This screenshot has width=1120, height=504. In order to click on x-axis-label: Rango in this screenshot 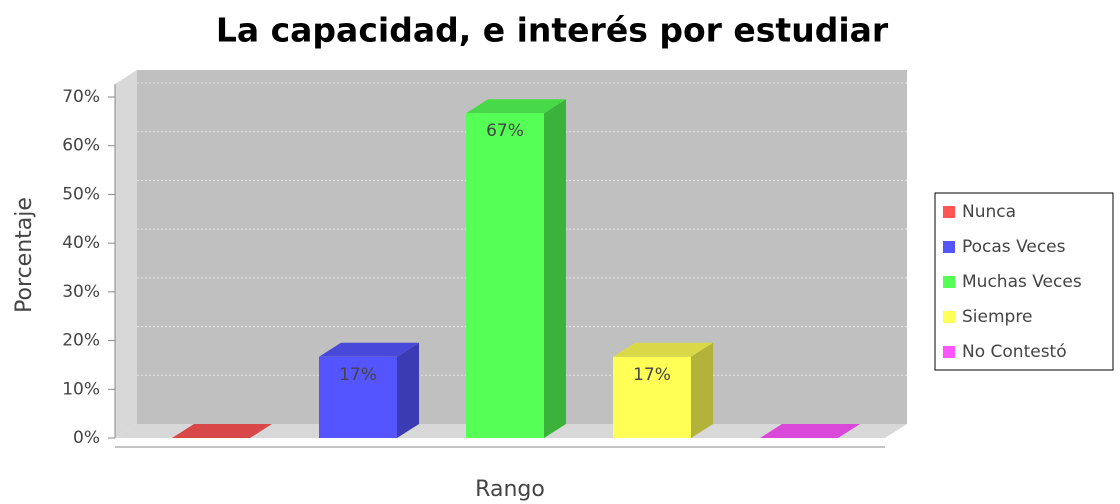, I will do `click(510, 489)`.